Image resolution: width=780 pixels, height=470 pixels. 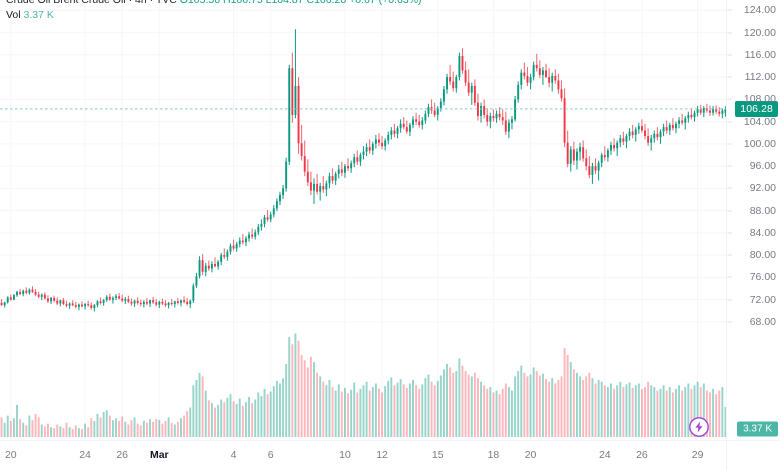 What do you see at coordinates (437, 455) in the screenshot?
I see `time-tick-label: 15` at bounding box center [437, 455].